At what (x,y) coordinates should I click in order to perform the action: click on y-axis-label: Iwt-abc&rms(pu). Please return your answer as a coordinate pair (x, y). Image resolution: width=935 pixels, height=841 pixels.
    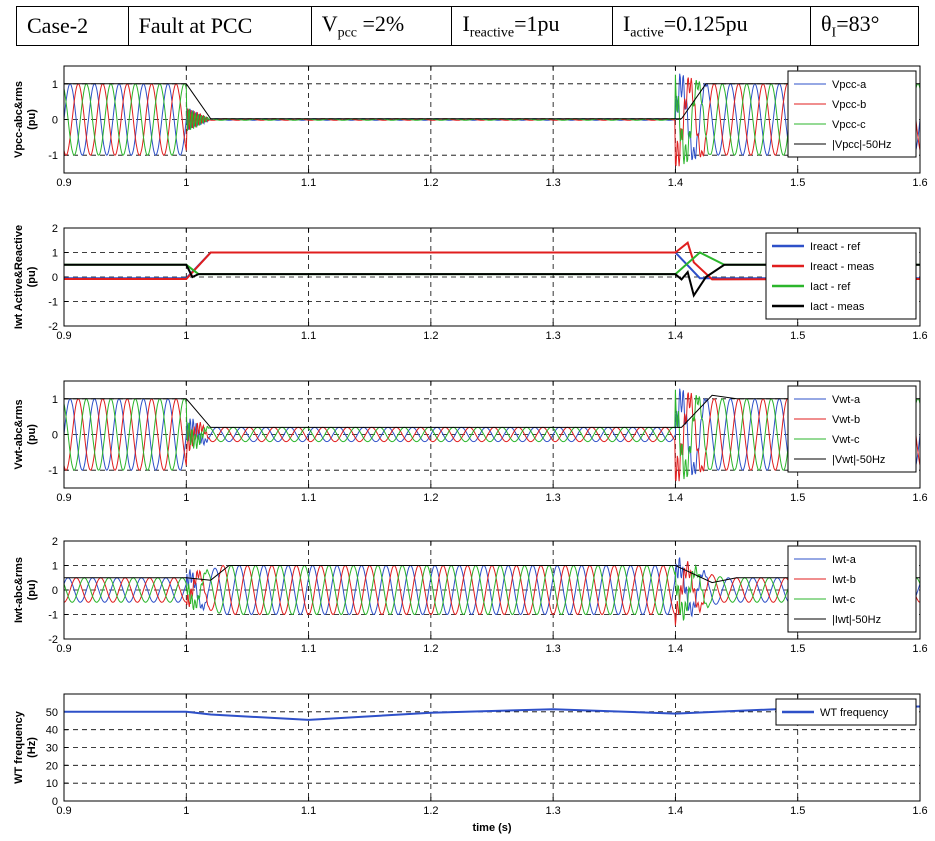
    Looking at the image, I should click on (25, 590).